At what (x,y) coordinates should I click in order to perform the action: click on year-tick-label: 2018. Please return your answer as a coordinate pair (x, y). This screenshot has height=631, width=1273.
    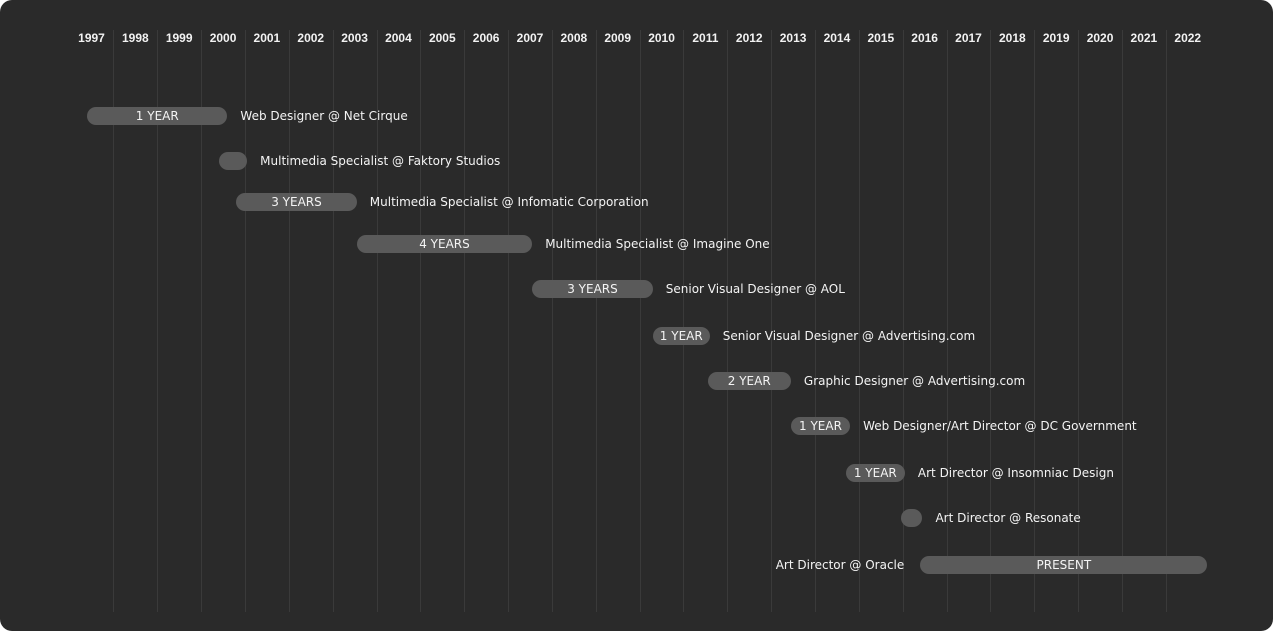
    Looking at the image, I should click on (1012, 38).